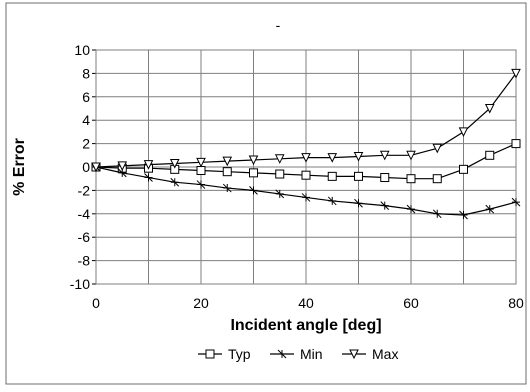  I want to click on legend-label: Min, so click(311, 354).